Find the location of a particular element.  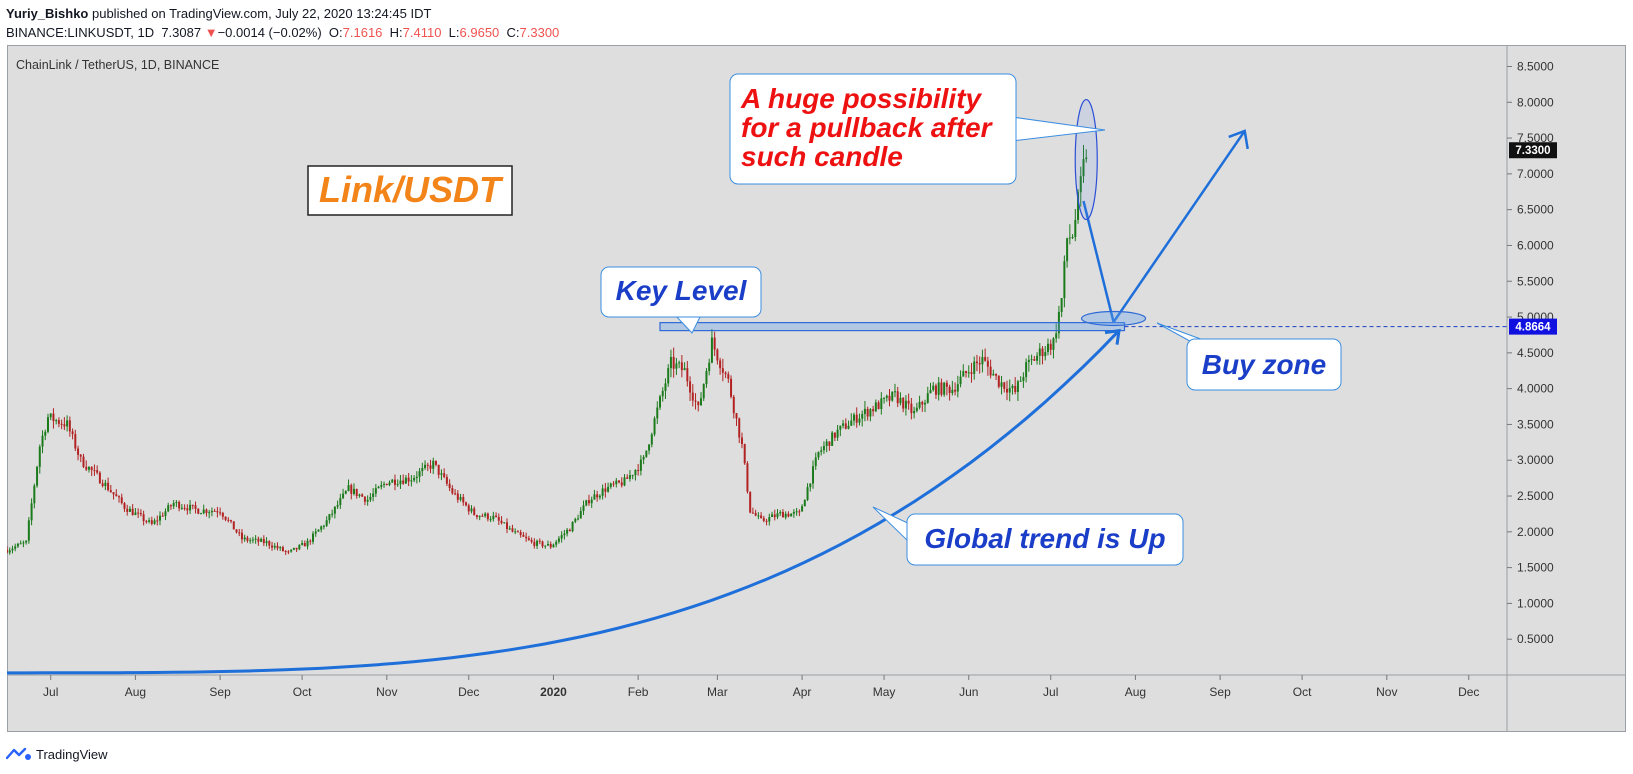

y-tick-label: 2.0000 is located at coordinates (1535, 532).